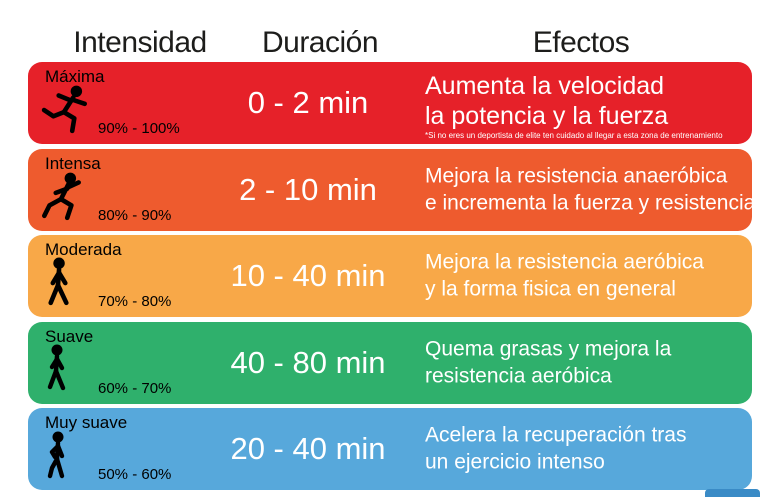 The image size is (768, 497). I want to click on column-header-intensity: Intensidad, so click(140, 42).